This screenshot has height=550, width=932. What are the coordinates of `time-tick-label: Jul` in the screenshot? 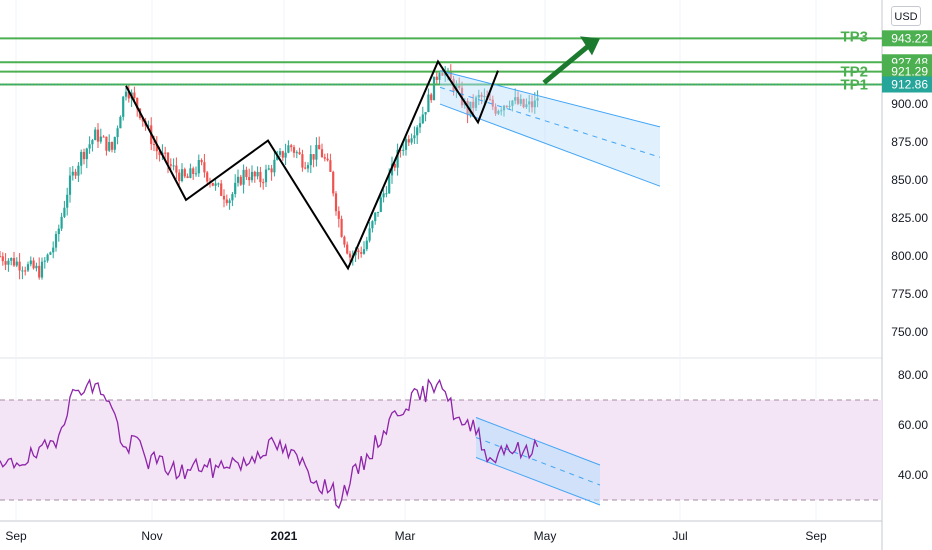 It's located at (679, 536).